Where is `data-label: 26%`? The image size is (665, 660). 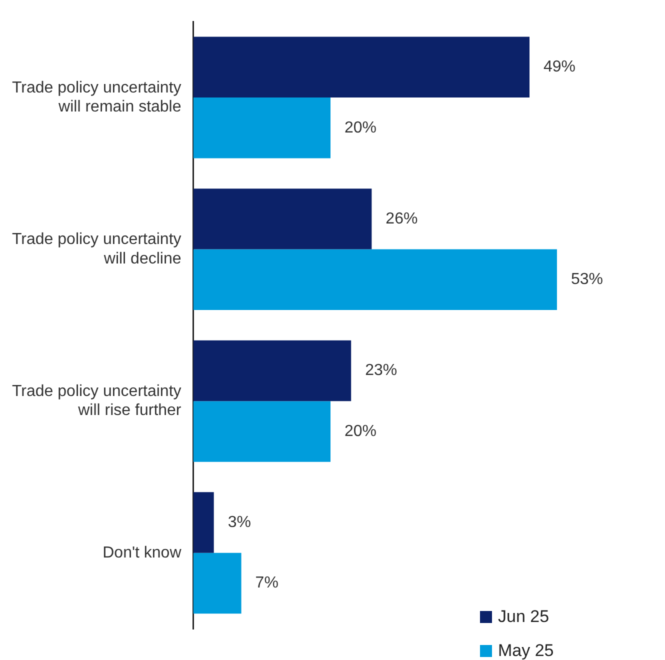 data-label: 26% is located at coordinates (402, 219).